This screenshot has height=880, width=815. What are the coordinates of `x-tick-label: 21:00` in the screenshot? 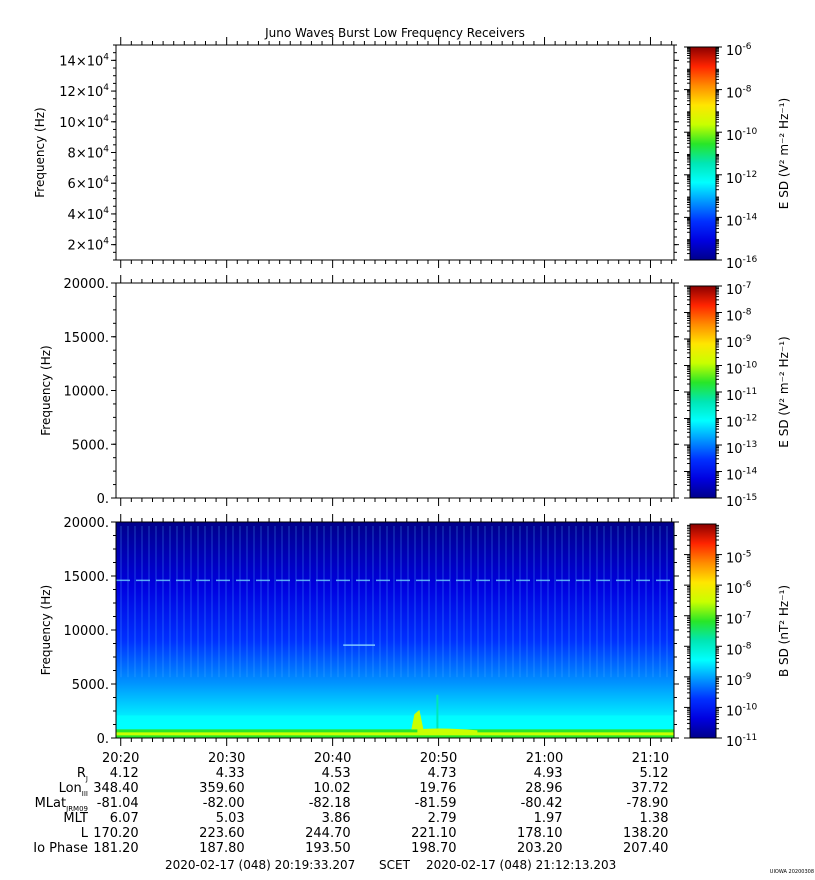 It's located at (544, 758).